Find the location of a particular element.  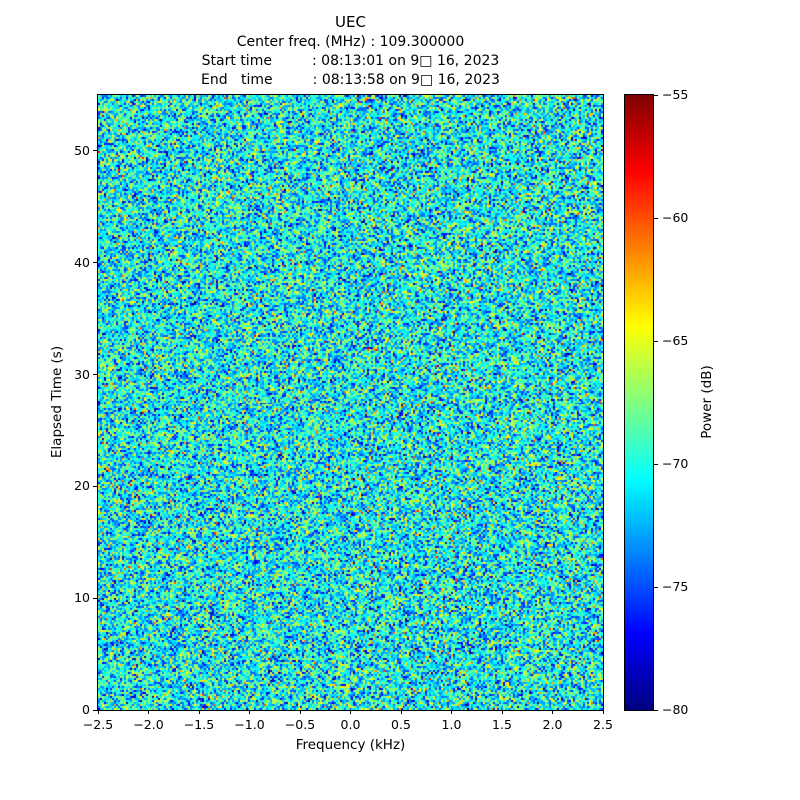

colorbar-tick-label: −70 is located at coordinates (675, 463).